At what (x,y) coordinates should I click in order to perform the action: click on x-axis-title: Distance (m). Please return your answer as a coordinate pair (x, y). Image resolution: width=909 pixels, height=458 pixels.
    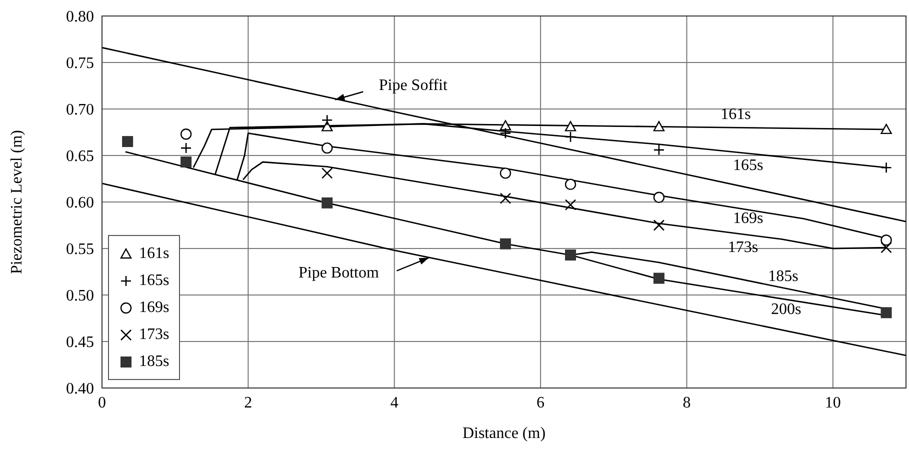
    Looking at the image, I should click on (504, 433).